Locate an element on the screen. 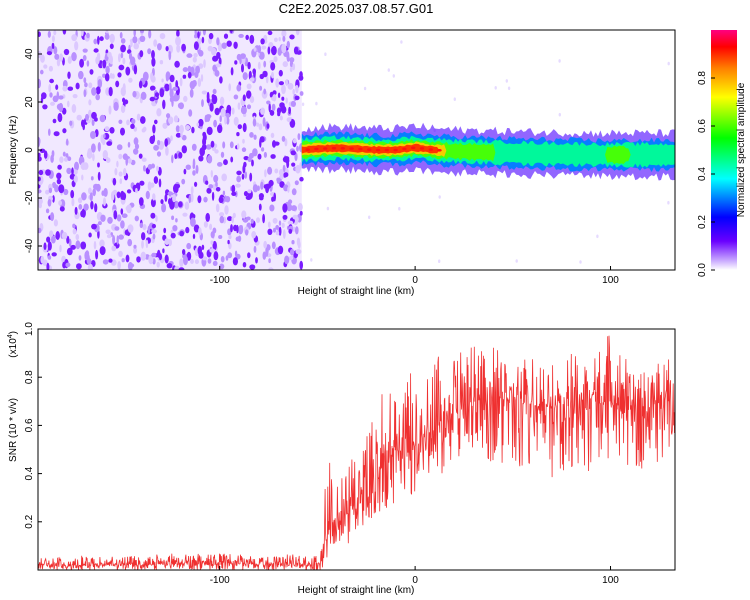 This screenshot has height=600, width=750. y-tick-label: 0.6 is located at coordinates (29, 425).